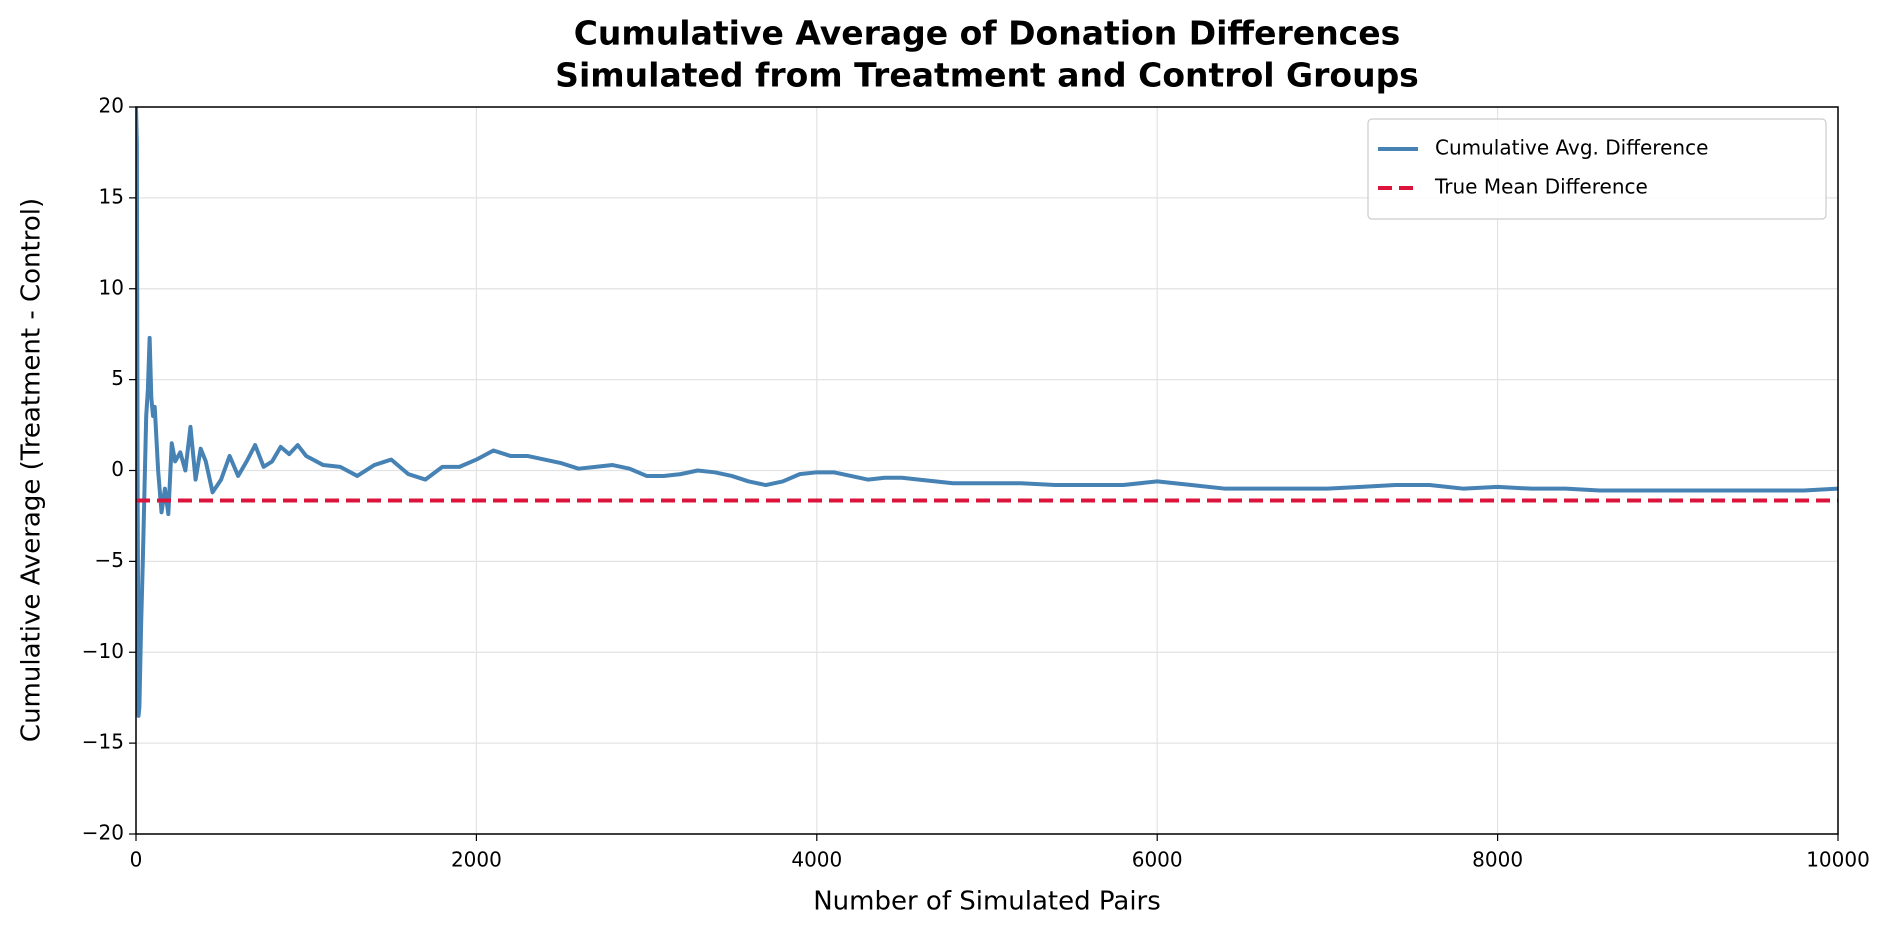 This screenshot has height=939, width=1900. I want to click on x-tick-label: 0, so click(136, 860).